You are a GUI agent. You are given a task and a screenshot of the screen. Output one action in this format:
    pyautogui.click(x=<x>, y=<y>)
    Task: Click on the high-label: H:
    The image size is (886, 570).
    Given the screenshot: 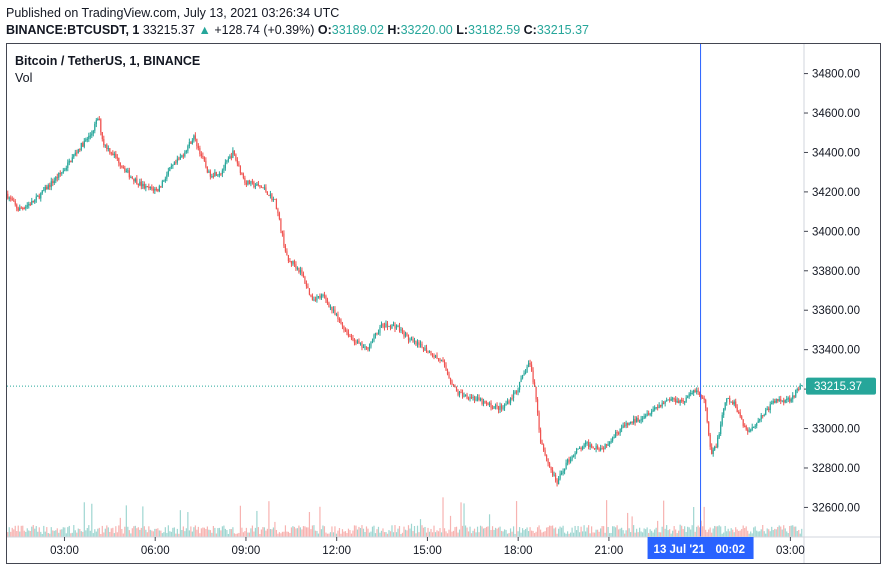 What is the action you would take?
    pyautogui.click(x=394, y=30)
    